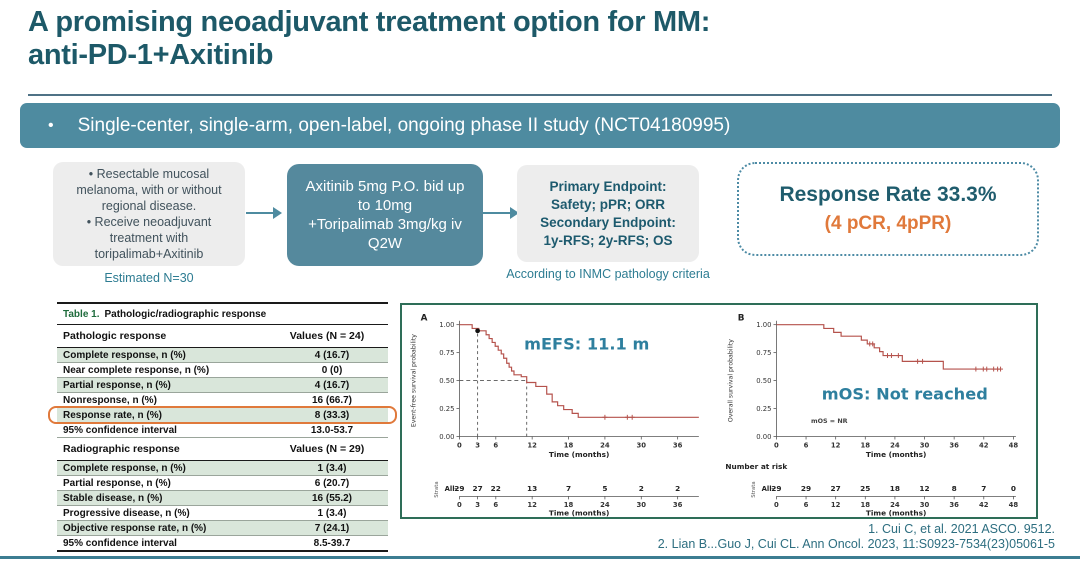  I want to click on svg-text: 3, so click(477, 445).